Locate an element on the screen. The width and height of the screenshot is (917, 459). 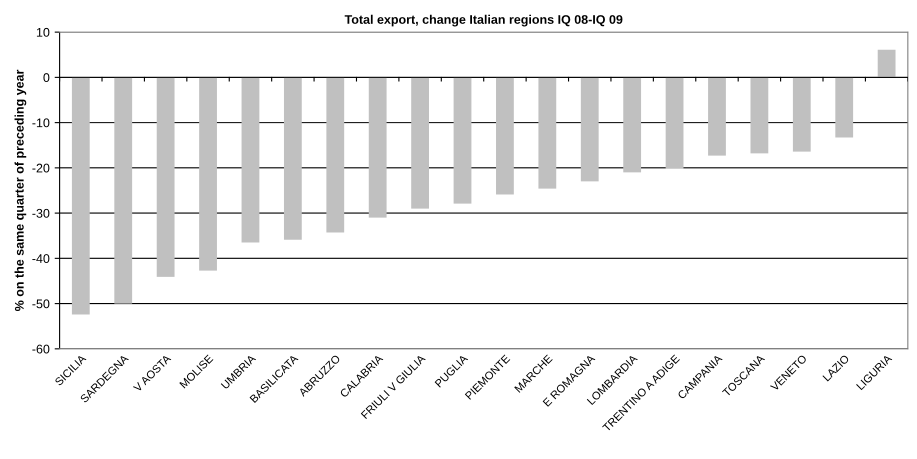
chart-title: Total export, change Italian regions IQ 08-IQ 09 is located at coordinates (483, 20).